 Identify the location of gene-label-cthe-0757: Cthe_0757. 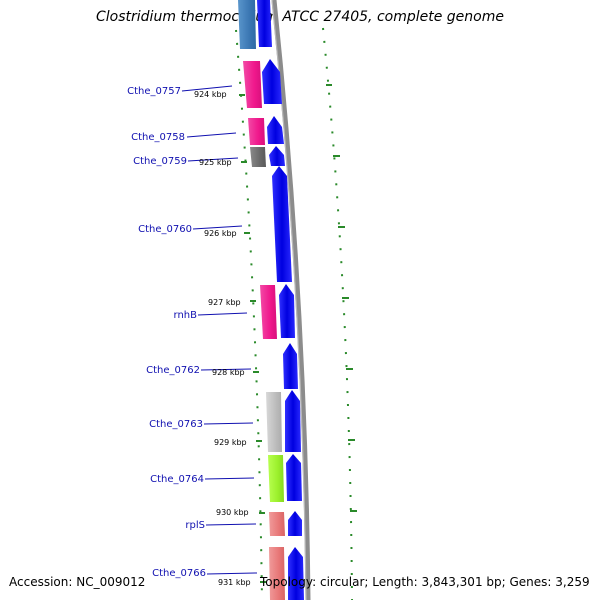
(154, 91).